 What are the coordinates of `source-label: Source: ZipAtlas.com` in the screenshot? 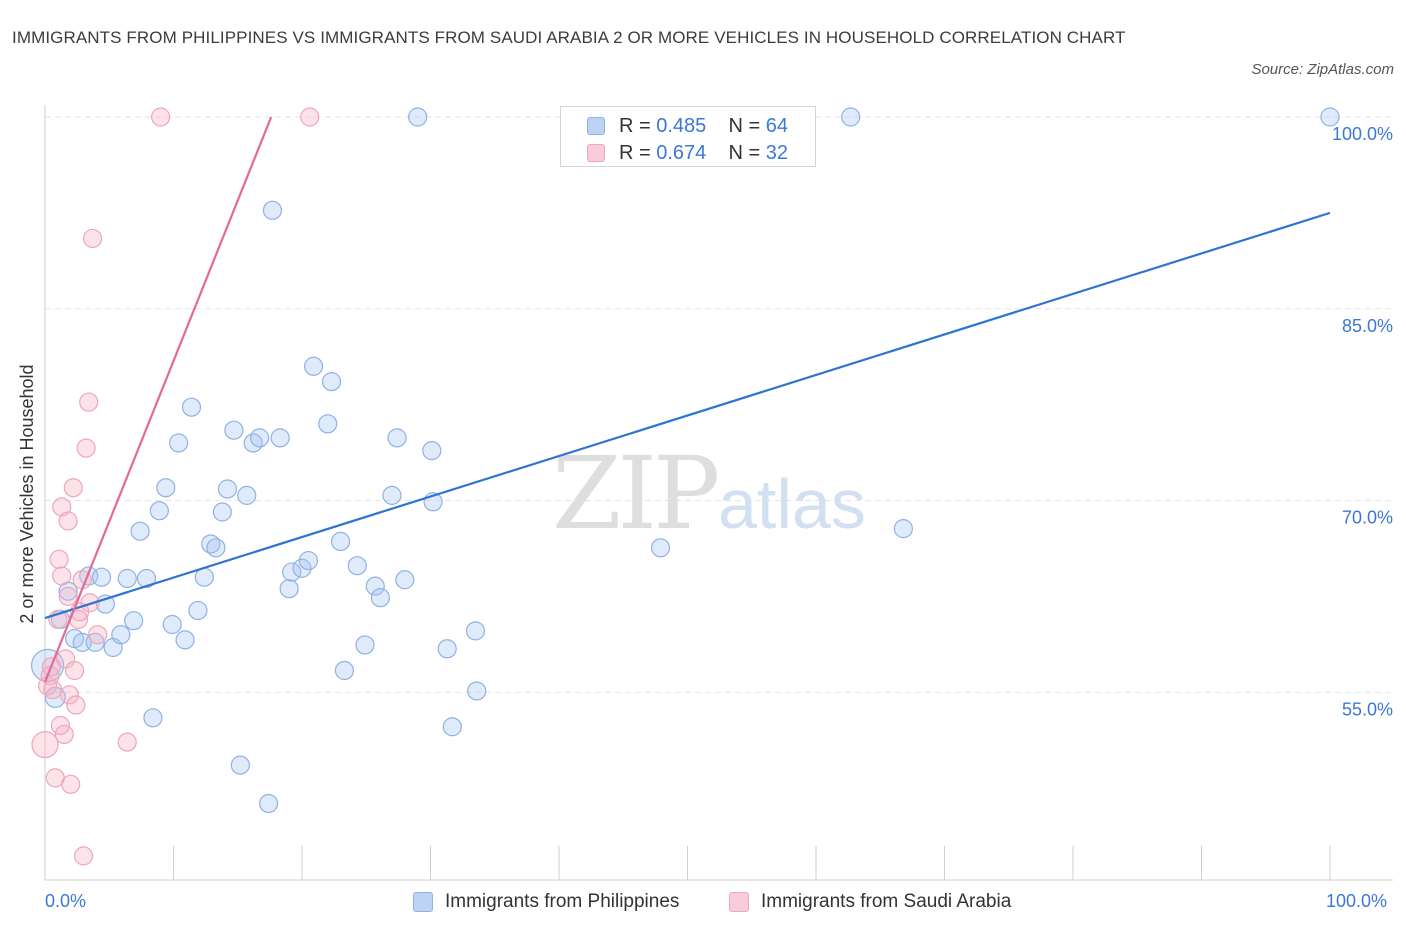 It's located at (1322, 69).